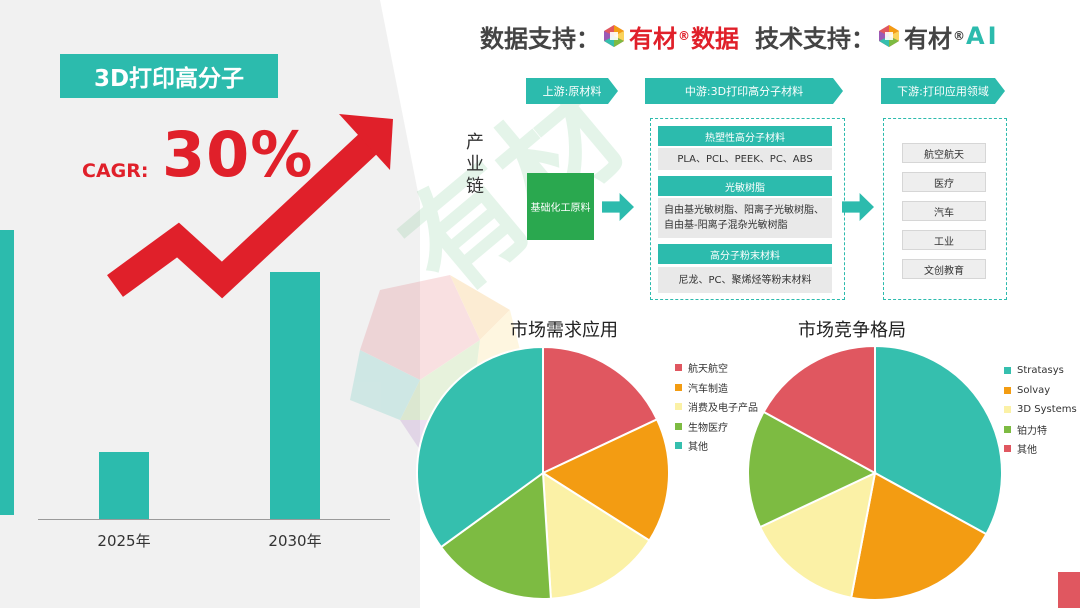 The height and width of the screenshot is (608, 1080). I want to click on raw-material-box: 基础化工原料, so click(560, 206).